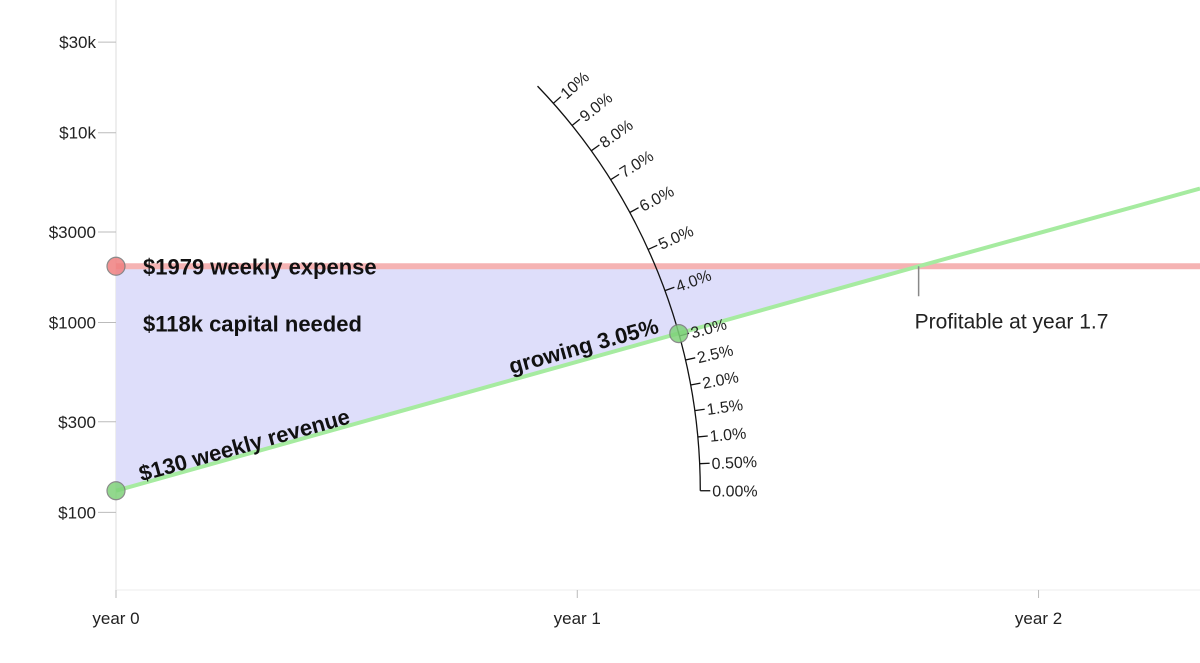 This screenshot has height=663, width=1200. Describe the element at coordinates (734, 492) in the screenshot. I see `gauge-tick-label: 0.00%` at that location.